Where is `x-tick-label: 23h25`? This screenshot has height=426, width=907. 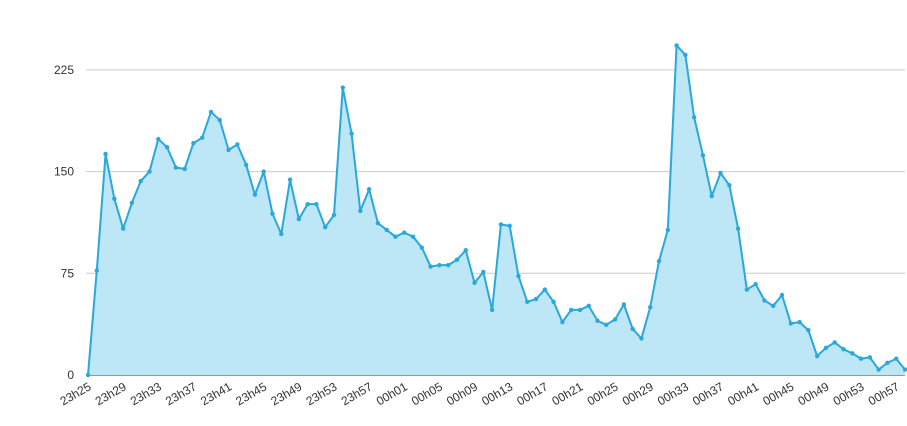
x-tick-label: 23h25 is located at coordinates (76, 393).